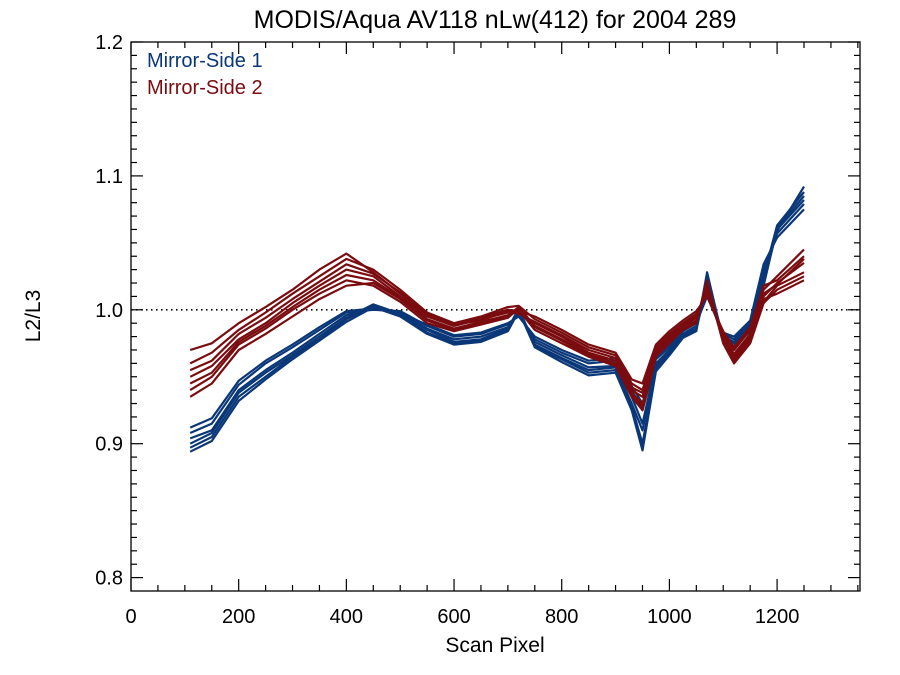  Describe the element at coordinates (205, 61) in the screenshot. I see `legend-item-1: Mirror-Side 1` at that location.